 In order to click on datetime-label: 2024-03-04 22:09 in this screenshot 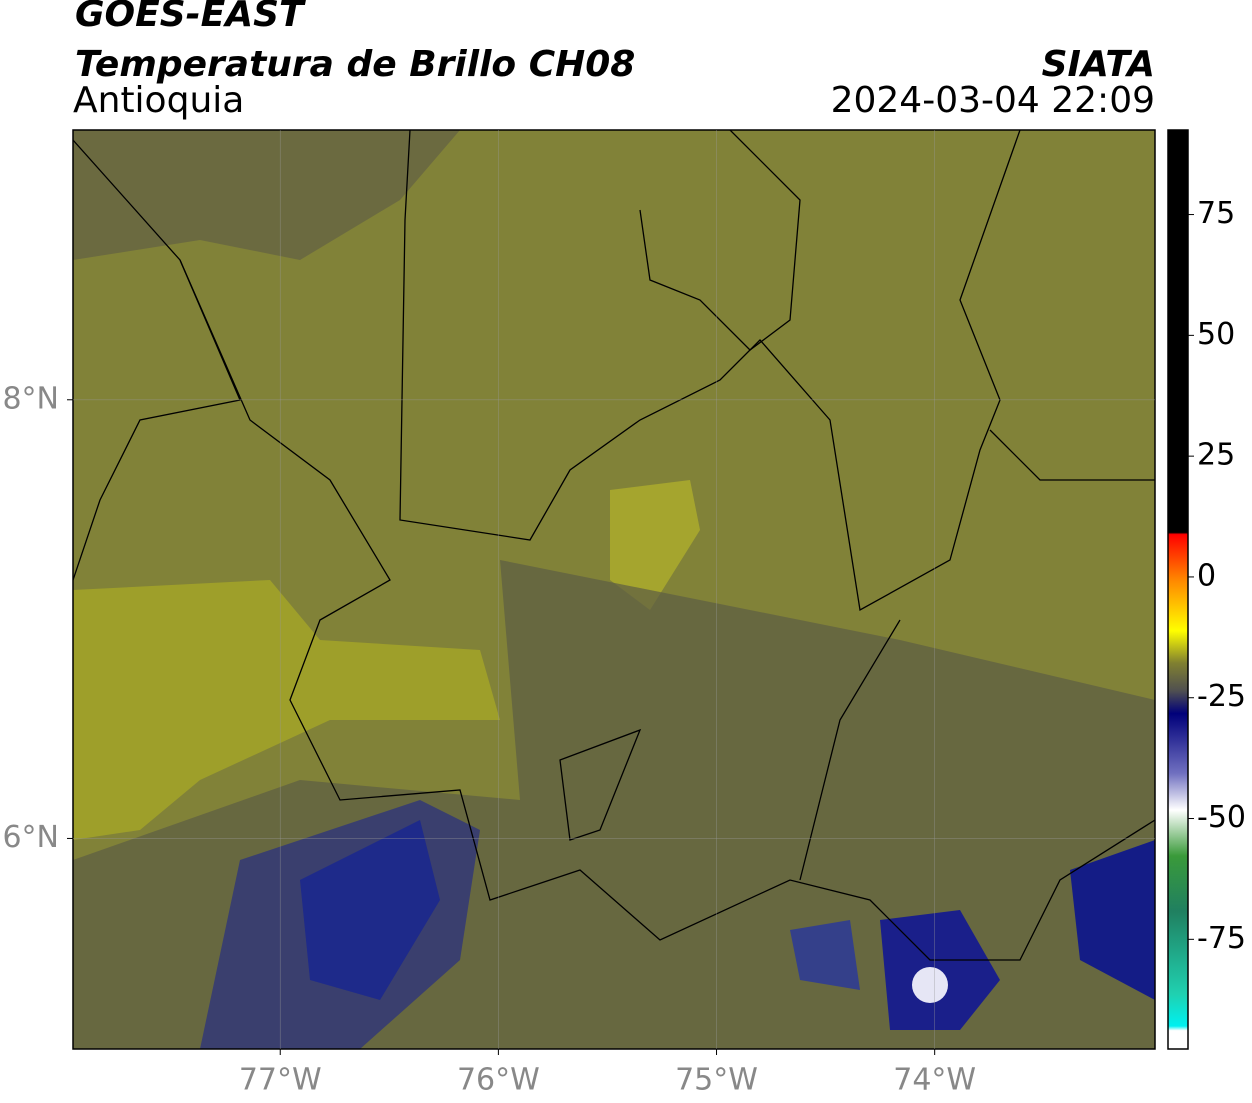, I will do `click(993, 100)`.